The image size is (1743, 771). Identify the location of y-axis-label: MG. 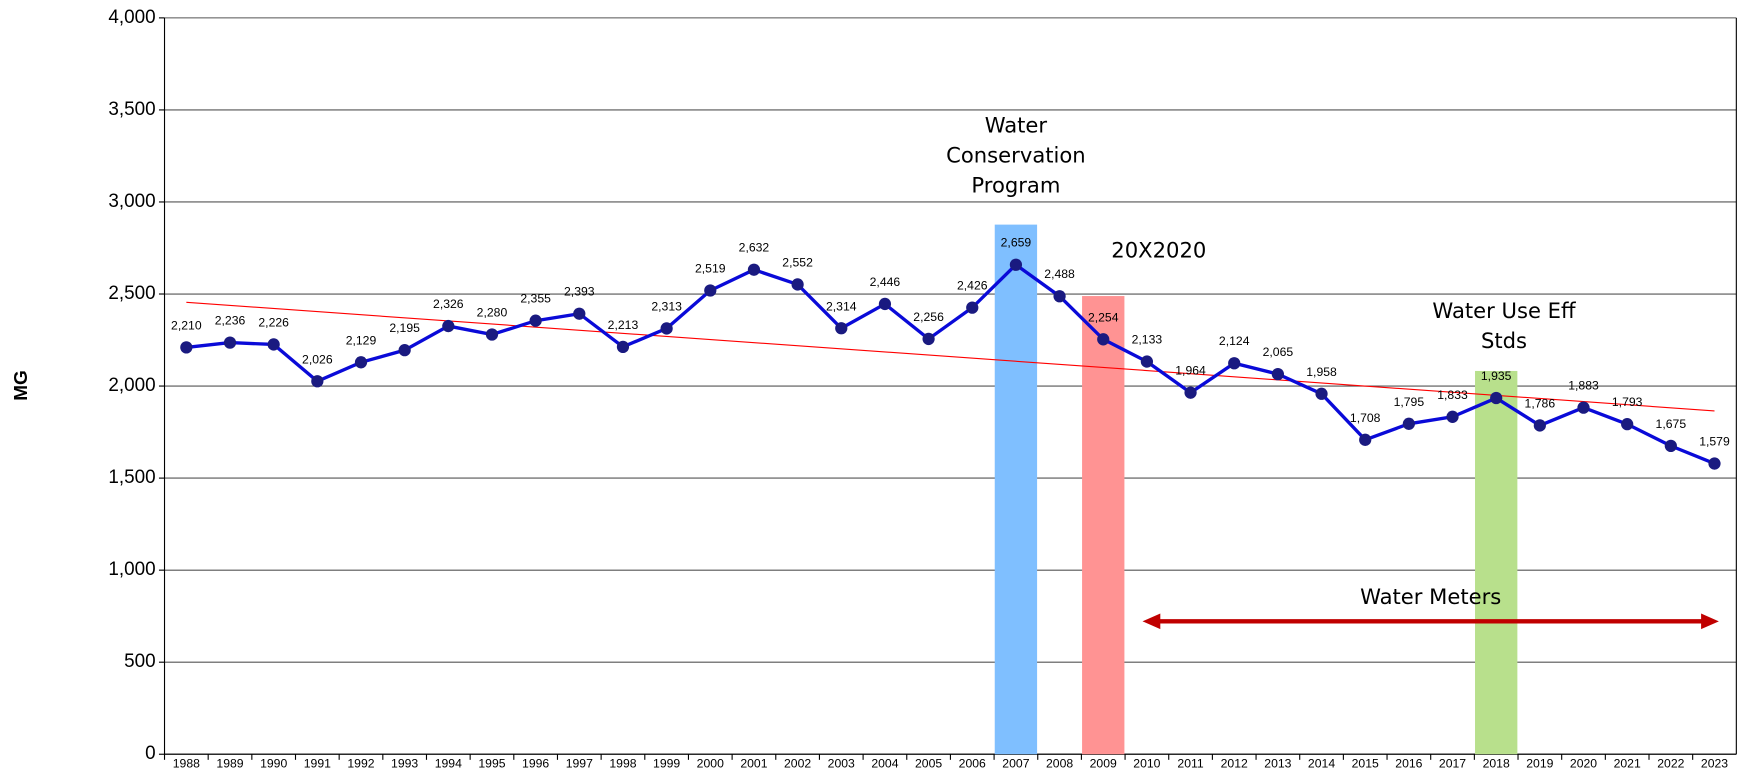
(21, 385).